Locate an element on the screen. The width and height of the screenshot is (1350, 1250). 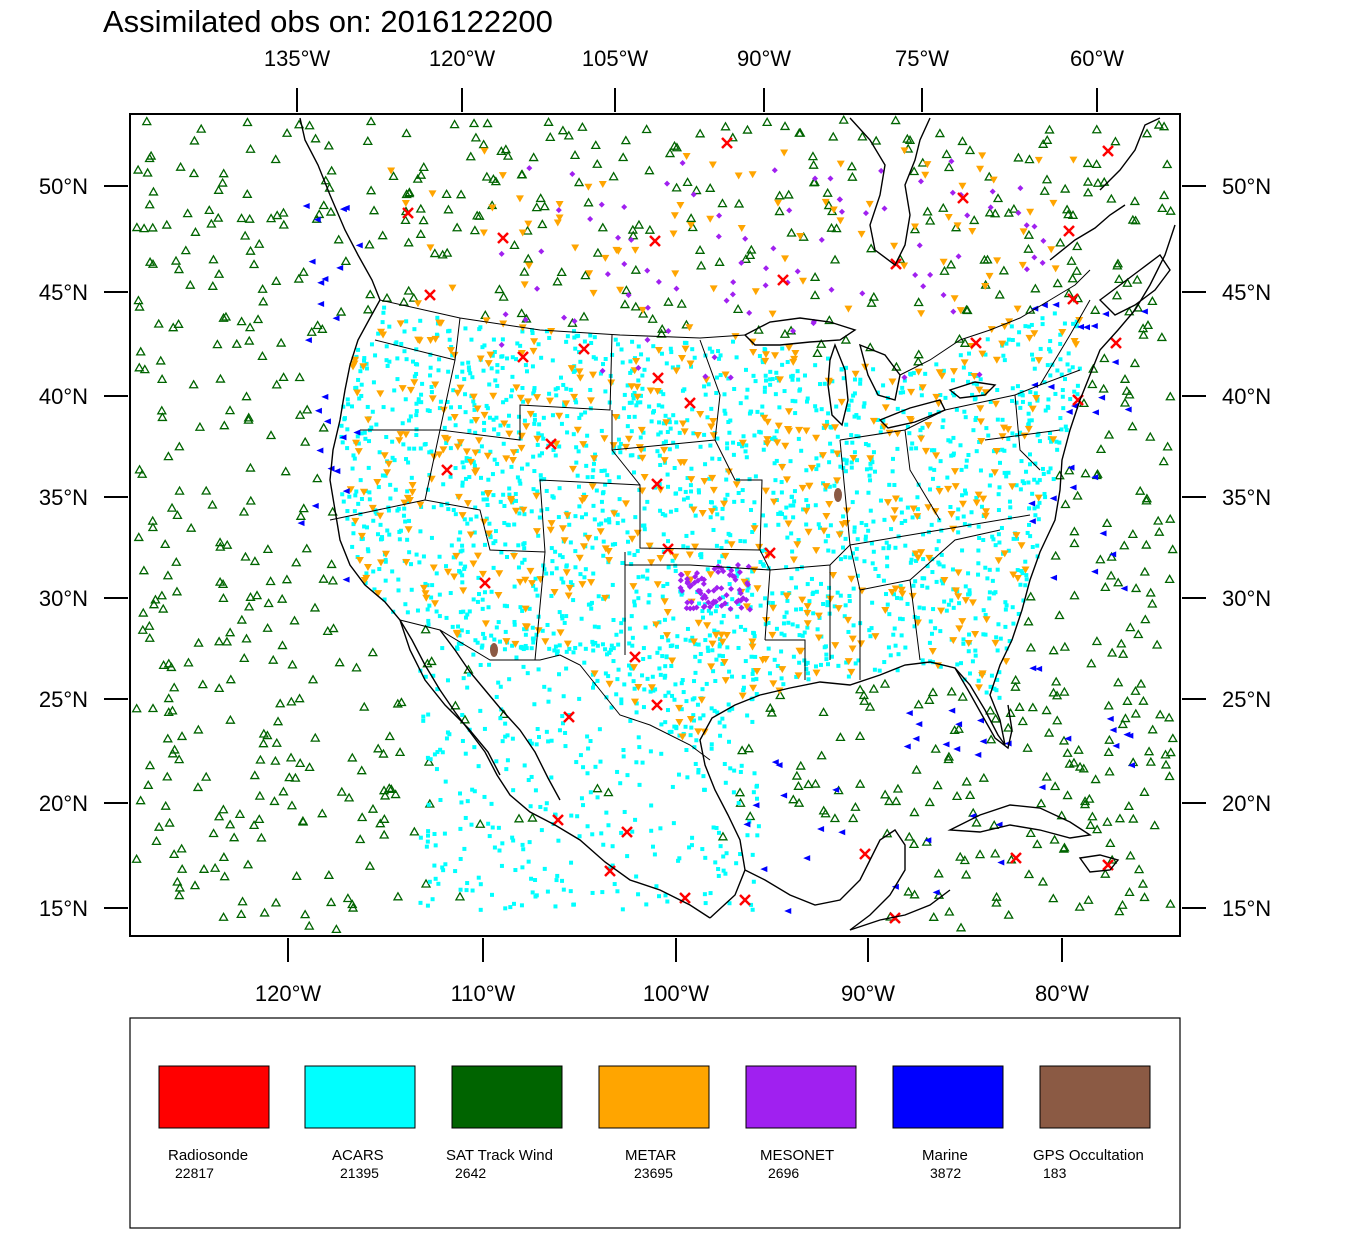
us-mexico-border is located at coordinates (555, 690).